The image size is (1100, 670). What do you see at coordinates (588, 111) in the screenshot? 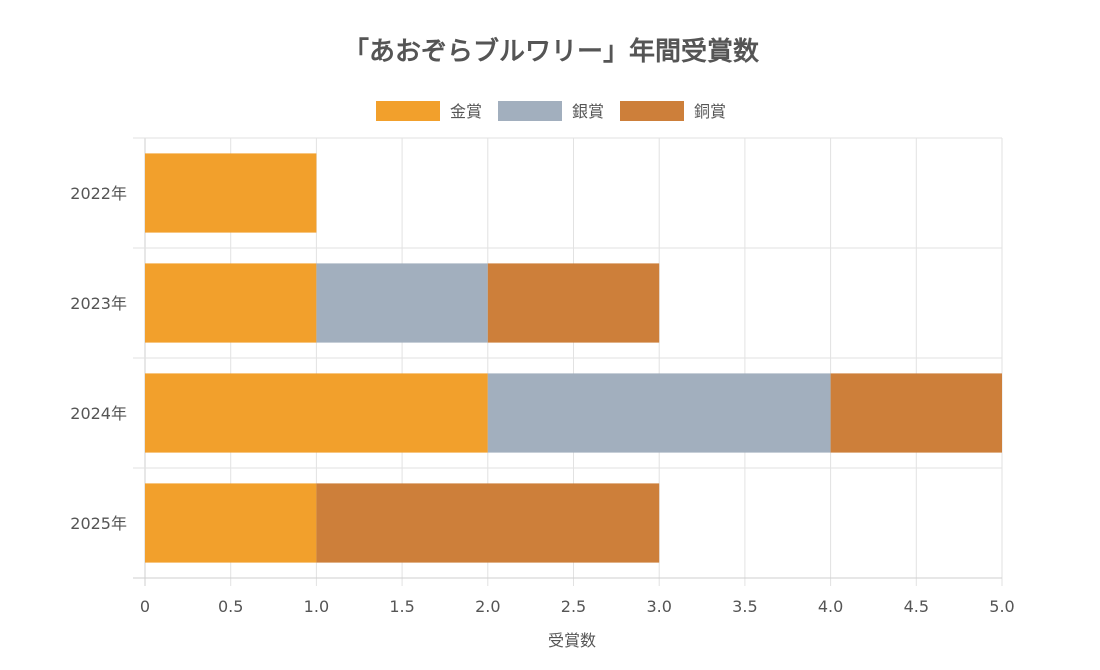
I see `legend-label: 銀賞` at bounding box center [588, 111].